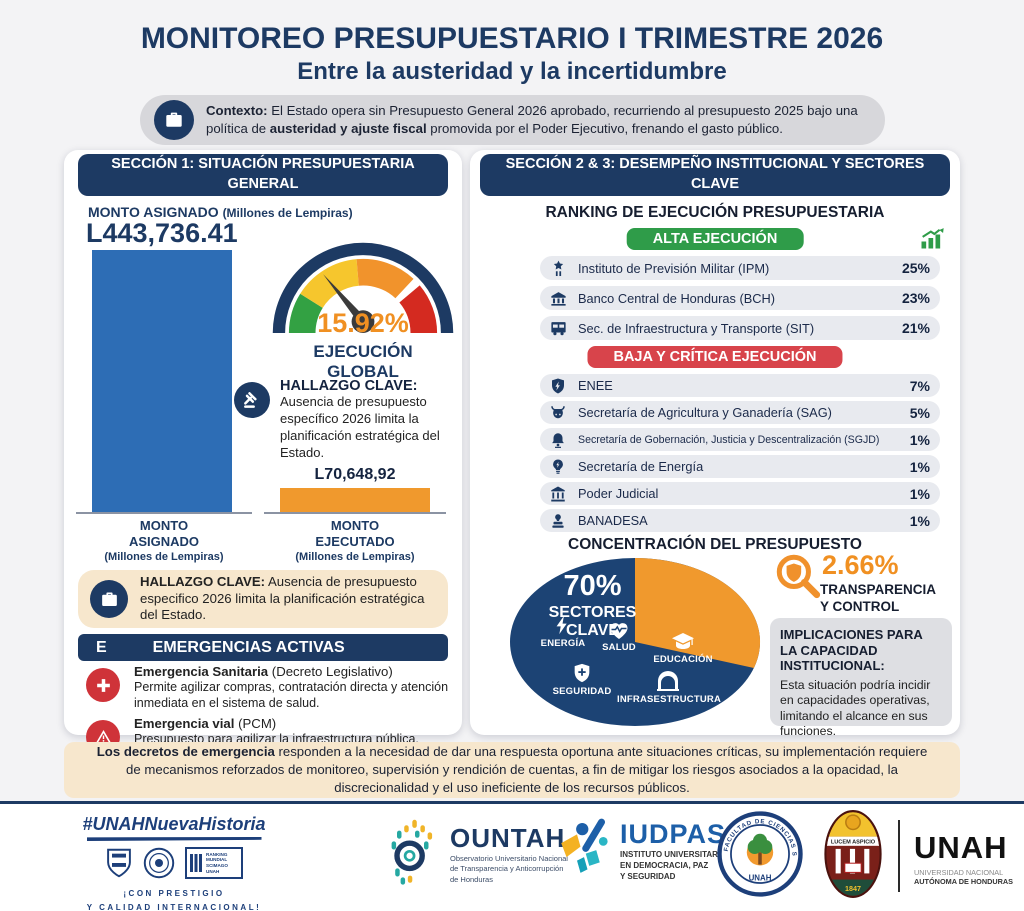 The image size is (1024, 911). I want to click on scimago-line1: RANKING, so click(217, 854).